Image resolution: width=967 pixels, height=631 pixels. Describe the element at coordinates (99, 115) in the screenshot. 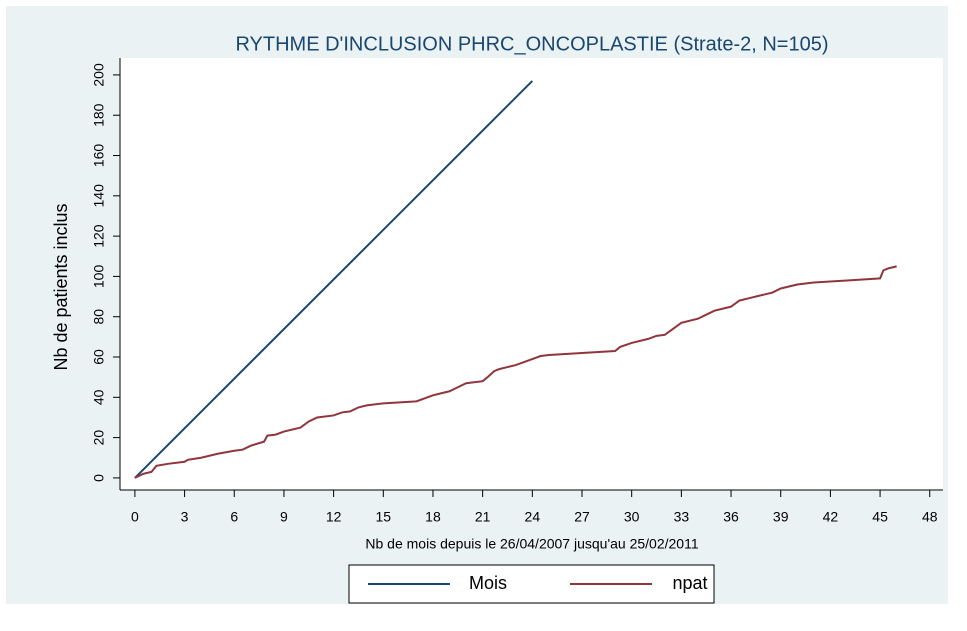

I see `y-tick-label: 180` at that location.